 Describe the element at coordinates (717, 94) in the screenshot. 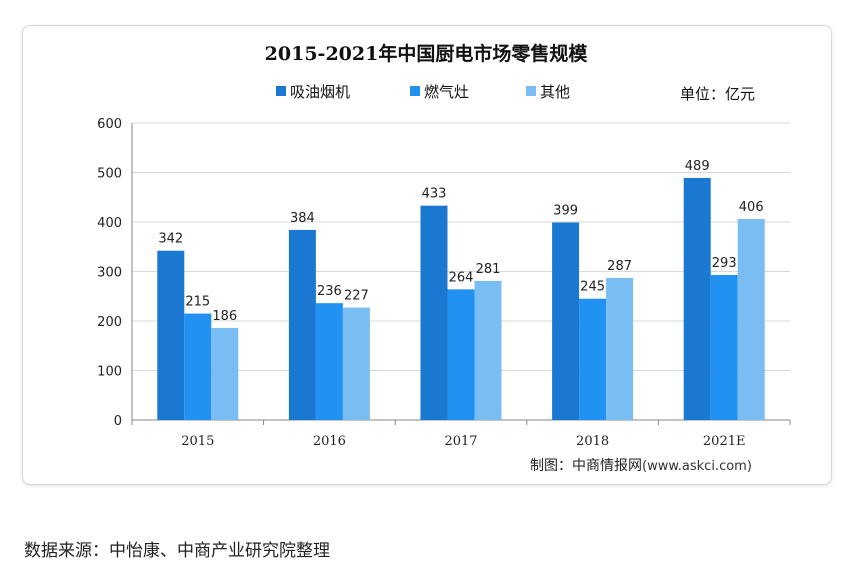

I see `unit-label: 单位：亿元` at that location.